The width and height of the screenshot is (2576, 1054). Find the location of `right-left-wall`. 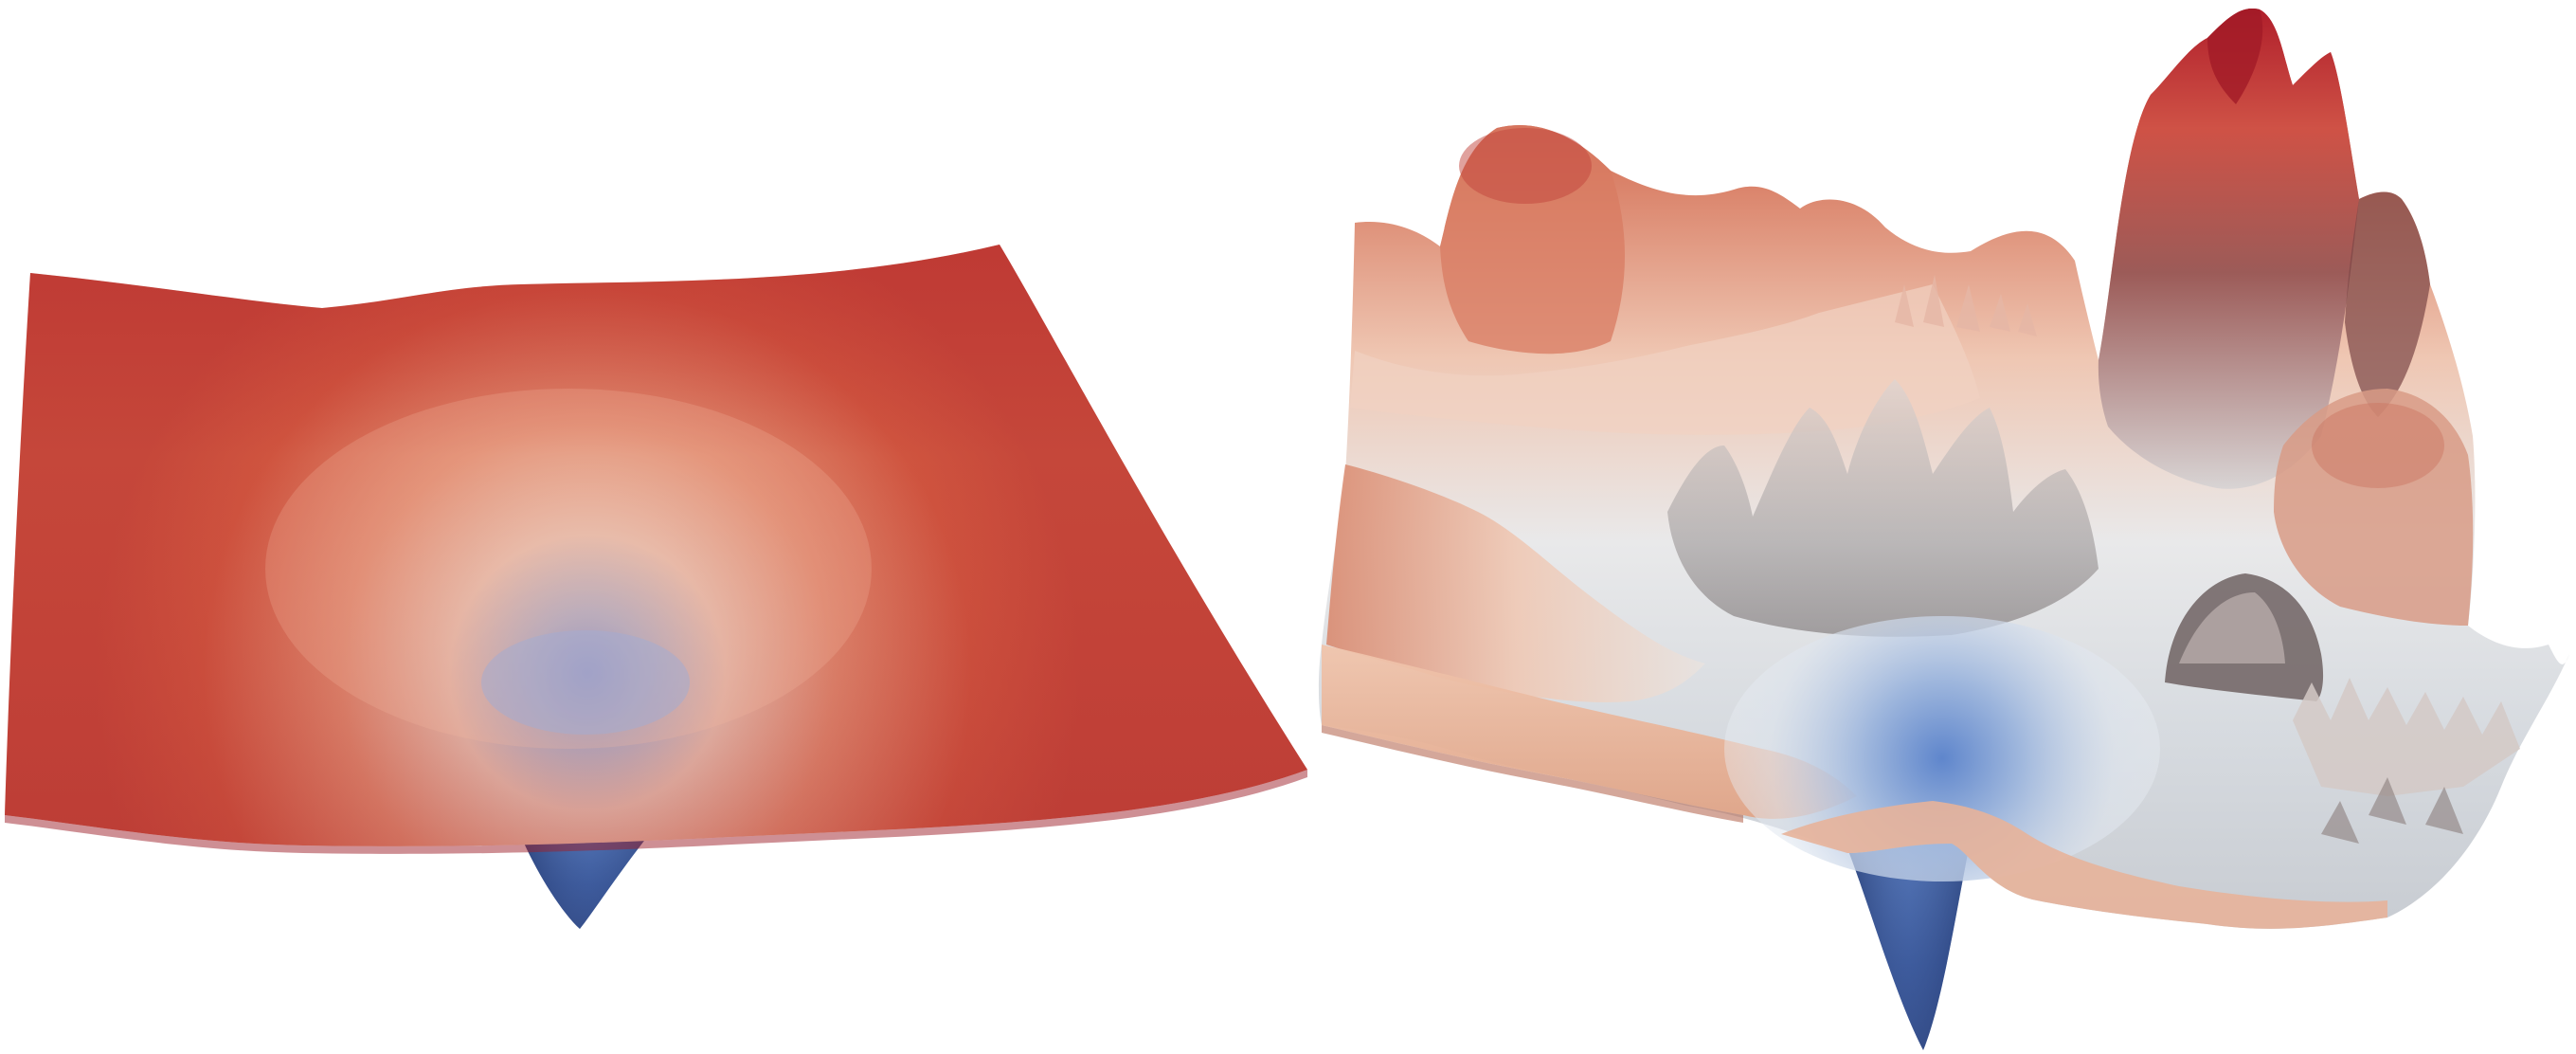

right-left-wall is located at coordinates (1515, 583).